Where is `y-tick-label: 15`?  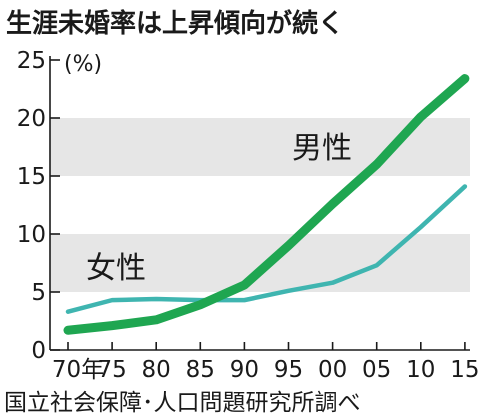 y-tick-label: 15 is located at coordinates (31, 177).